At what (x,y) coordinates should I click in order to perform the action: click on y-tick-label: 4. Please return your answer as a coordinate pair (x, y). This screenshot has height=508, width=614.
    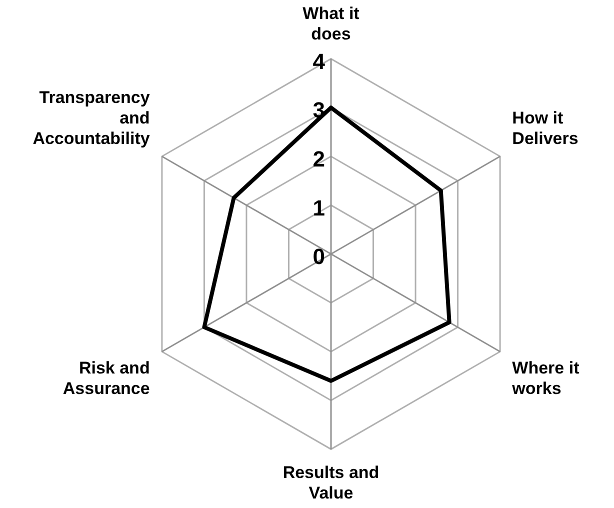
    Looking at the image, I should click on (319, 61).